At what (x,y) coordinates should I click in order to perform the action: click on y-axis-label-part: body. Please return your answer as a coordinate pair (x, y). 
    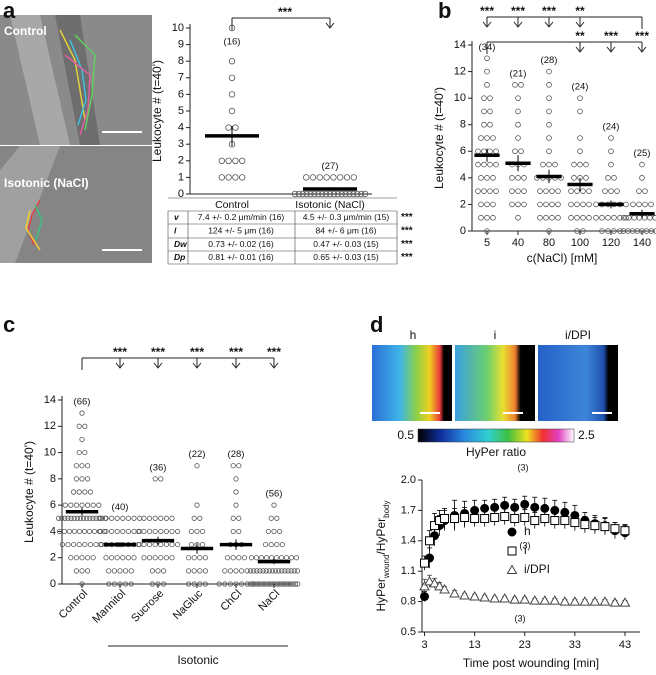
    Looking at the image, I should click on (386, 509).